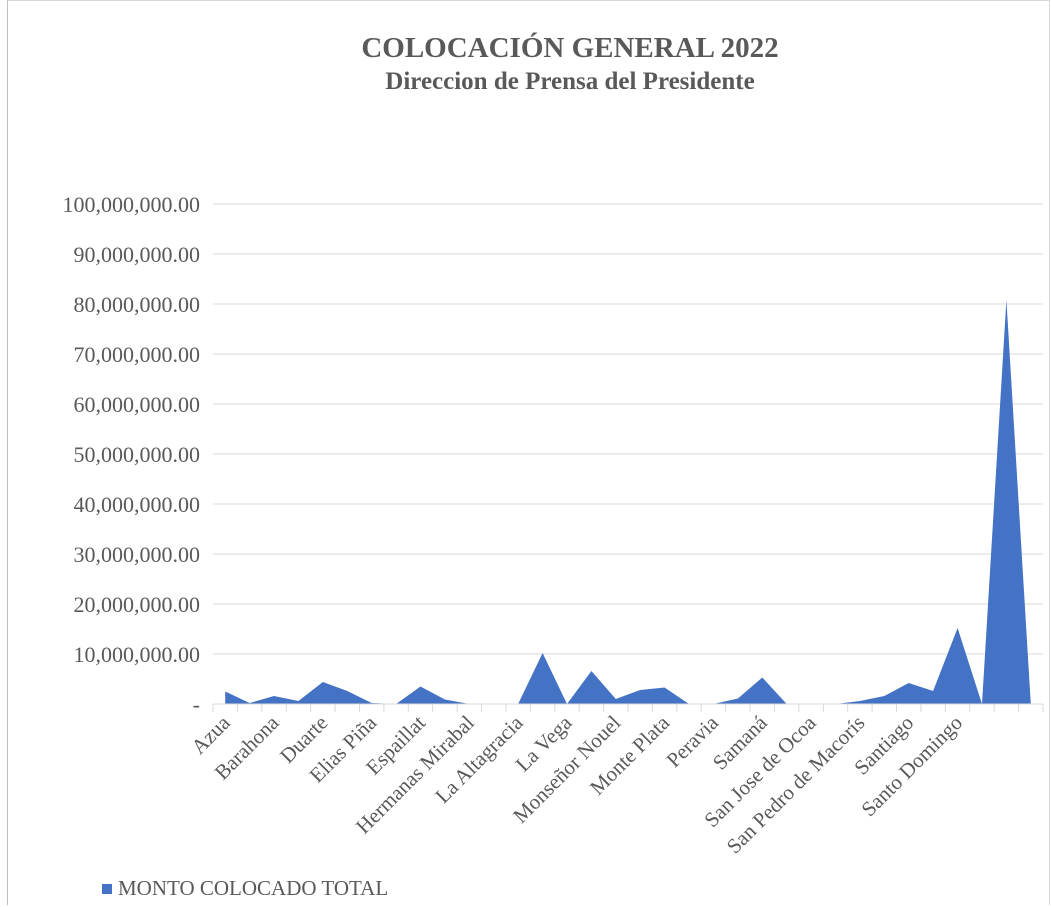 Image resolution: width=1051 pixels, height=907 pixels. What do you see at coordinates (570, 48) in the screenshot?
I see `chart-title: COLOCACIÓN GENERAL 2022` at bounding box center [570, 48].